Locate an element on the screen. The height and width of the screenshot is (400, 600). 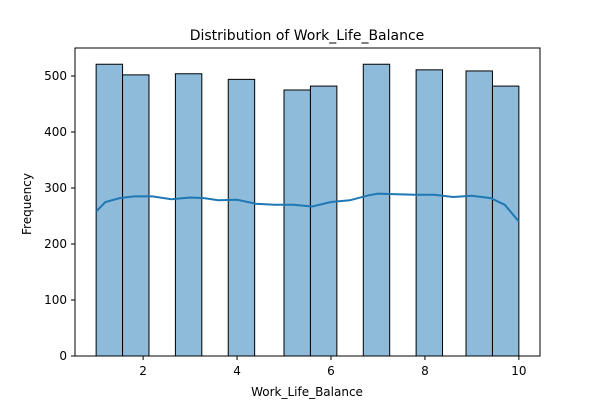
y-tick-label: 0 is located at coordinates (63, 356).